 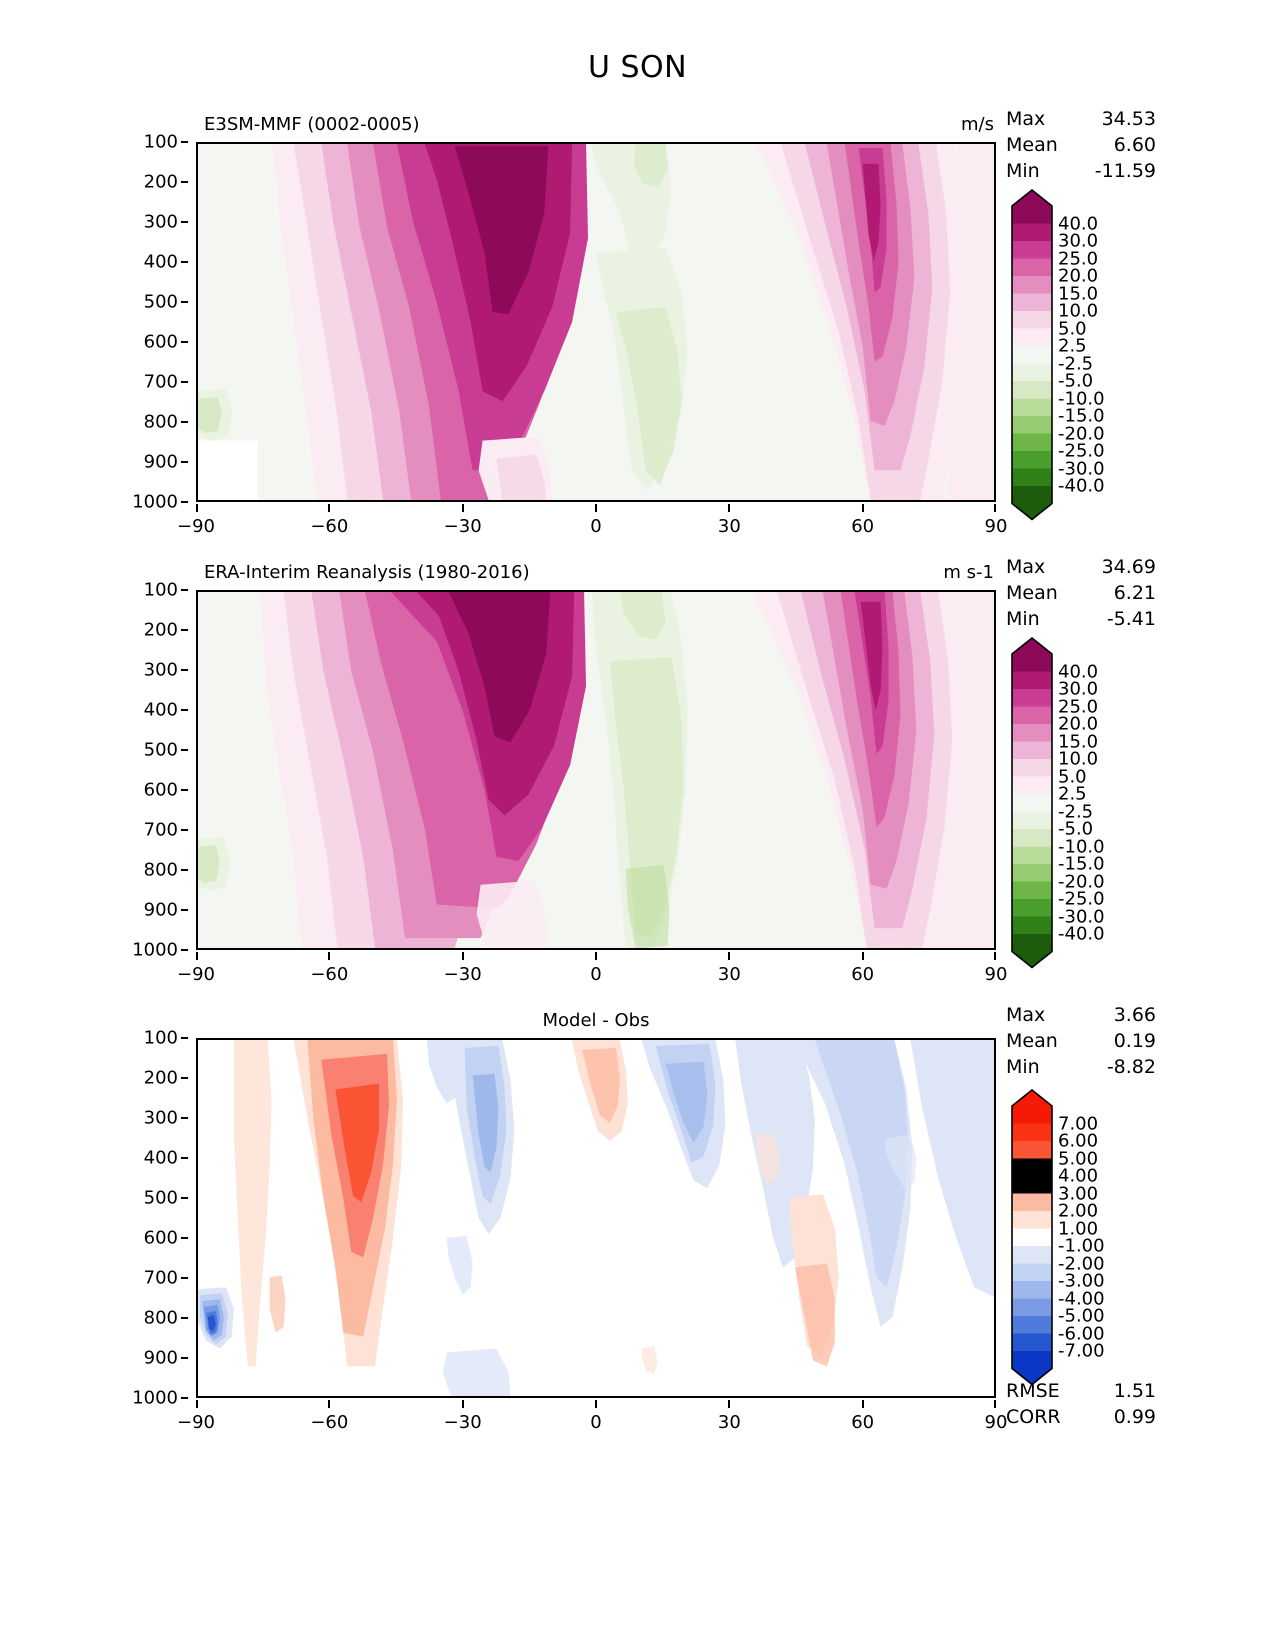 What do you see at coordinates (1081, 569) in the screenshot?
I see `stat-row: Max 34.69` at bounding box center [1081, 569].